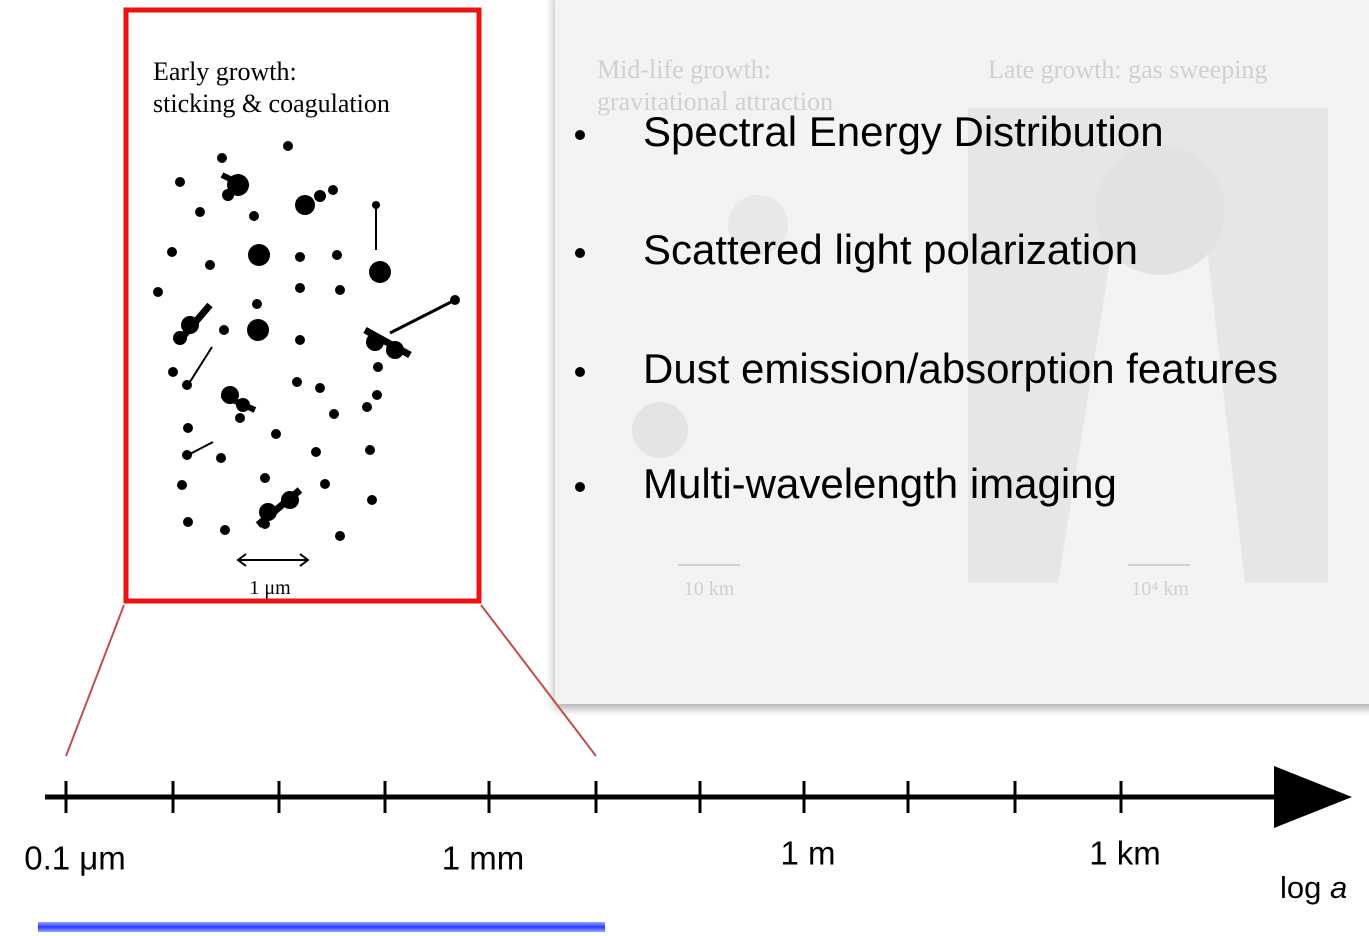 Image resolution: width=1369 pixels, height=936 pixels. I want to click on axis-arrowhead, so click(1313, 797).